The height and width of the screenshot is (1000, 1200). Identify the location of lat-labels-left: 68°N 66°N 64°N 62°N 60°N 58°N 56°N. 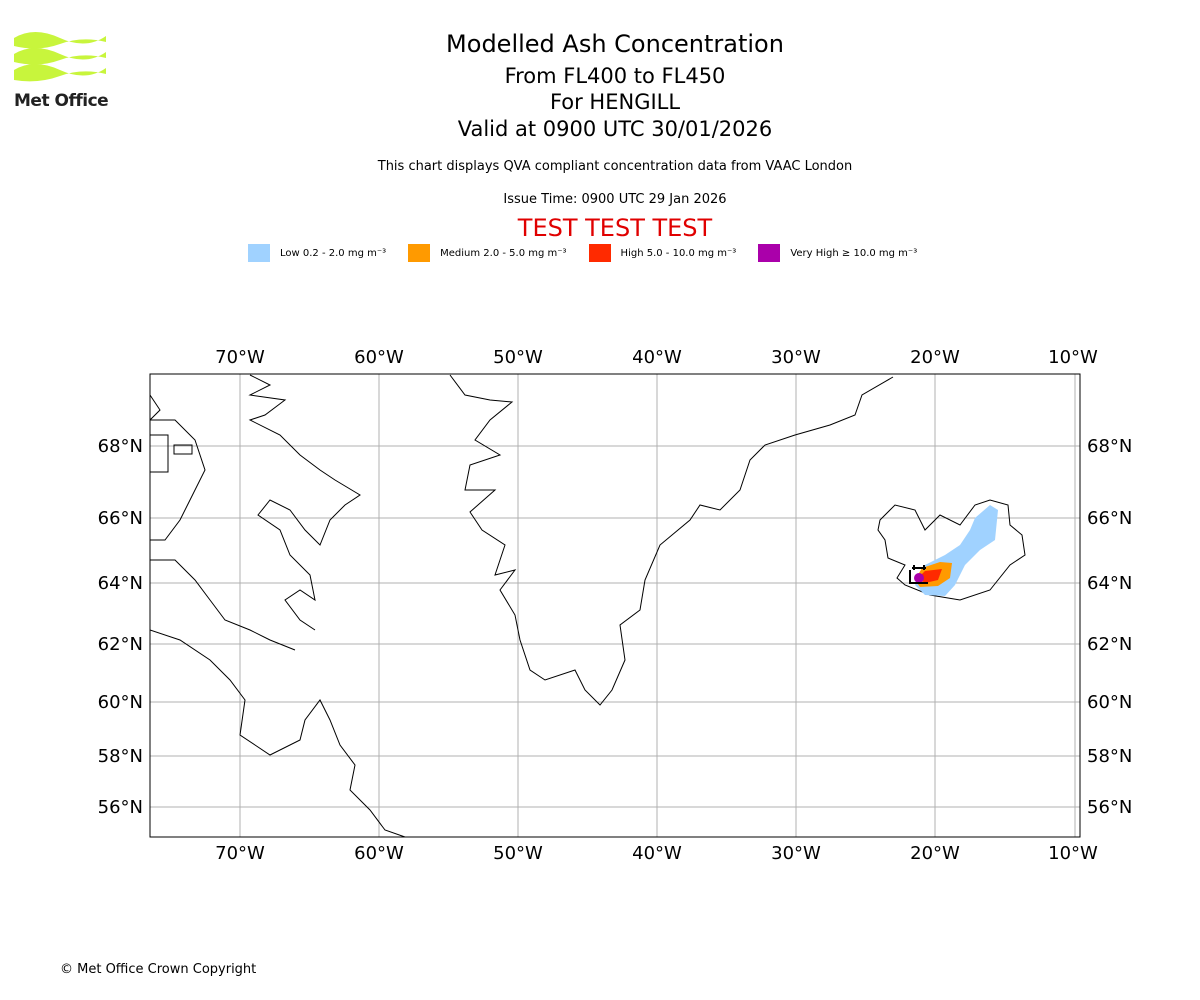
(120, 627).